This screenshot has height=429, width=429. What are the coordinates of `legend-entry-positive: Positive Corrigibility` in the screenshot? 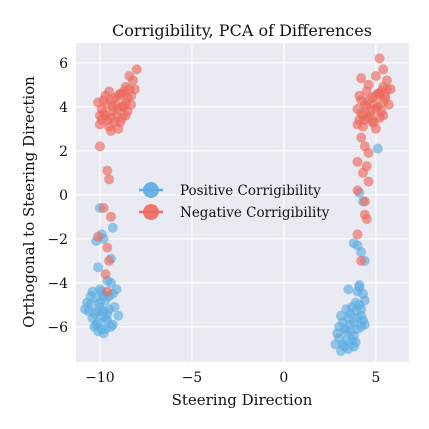 It's located at (230, 190).